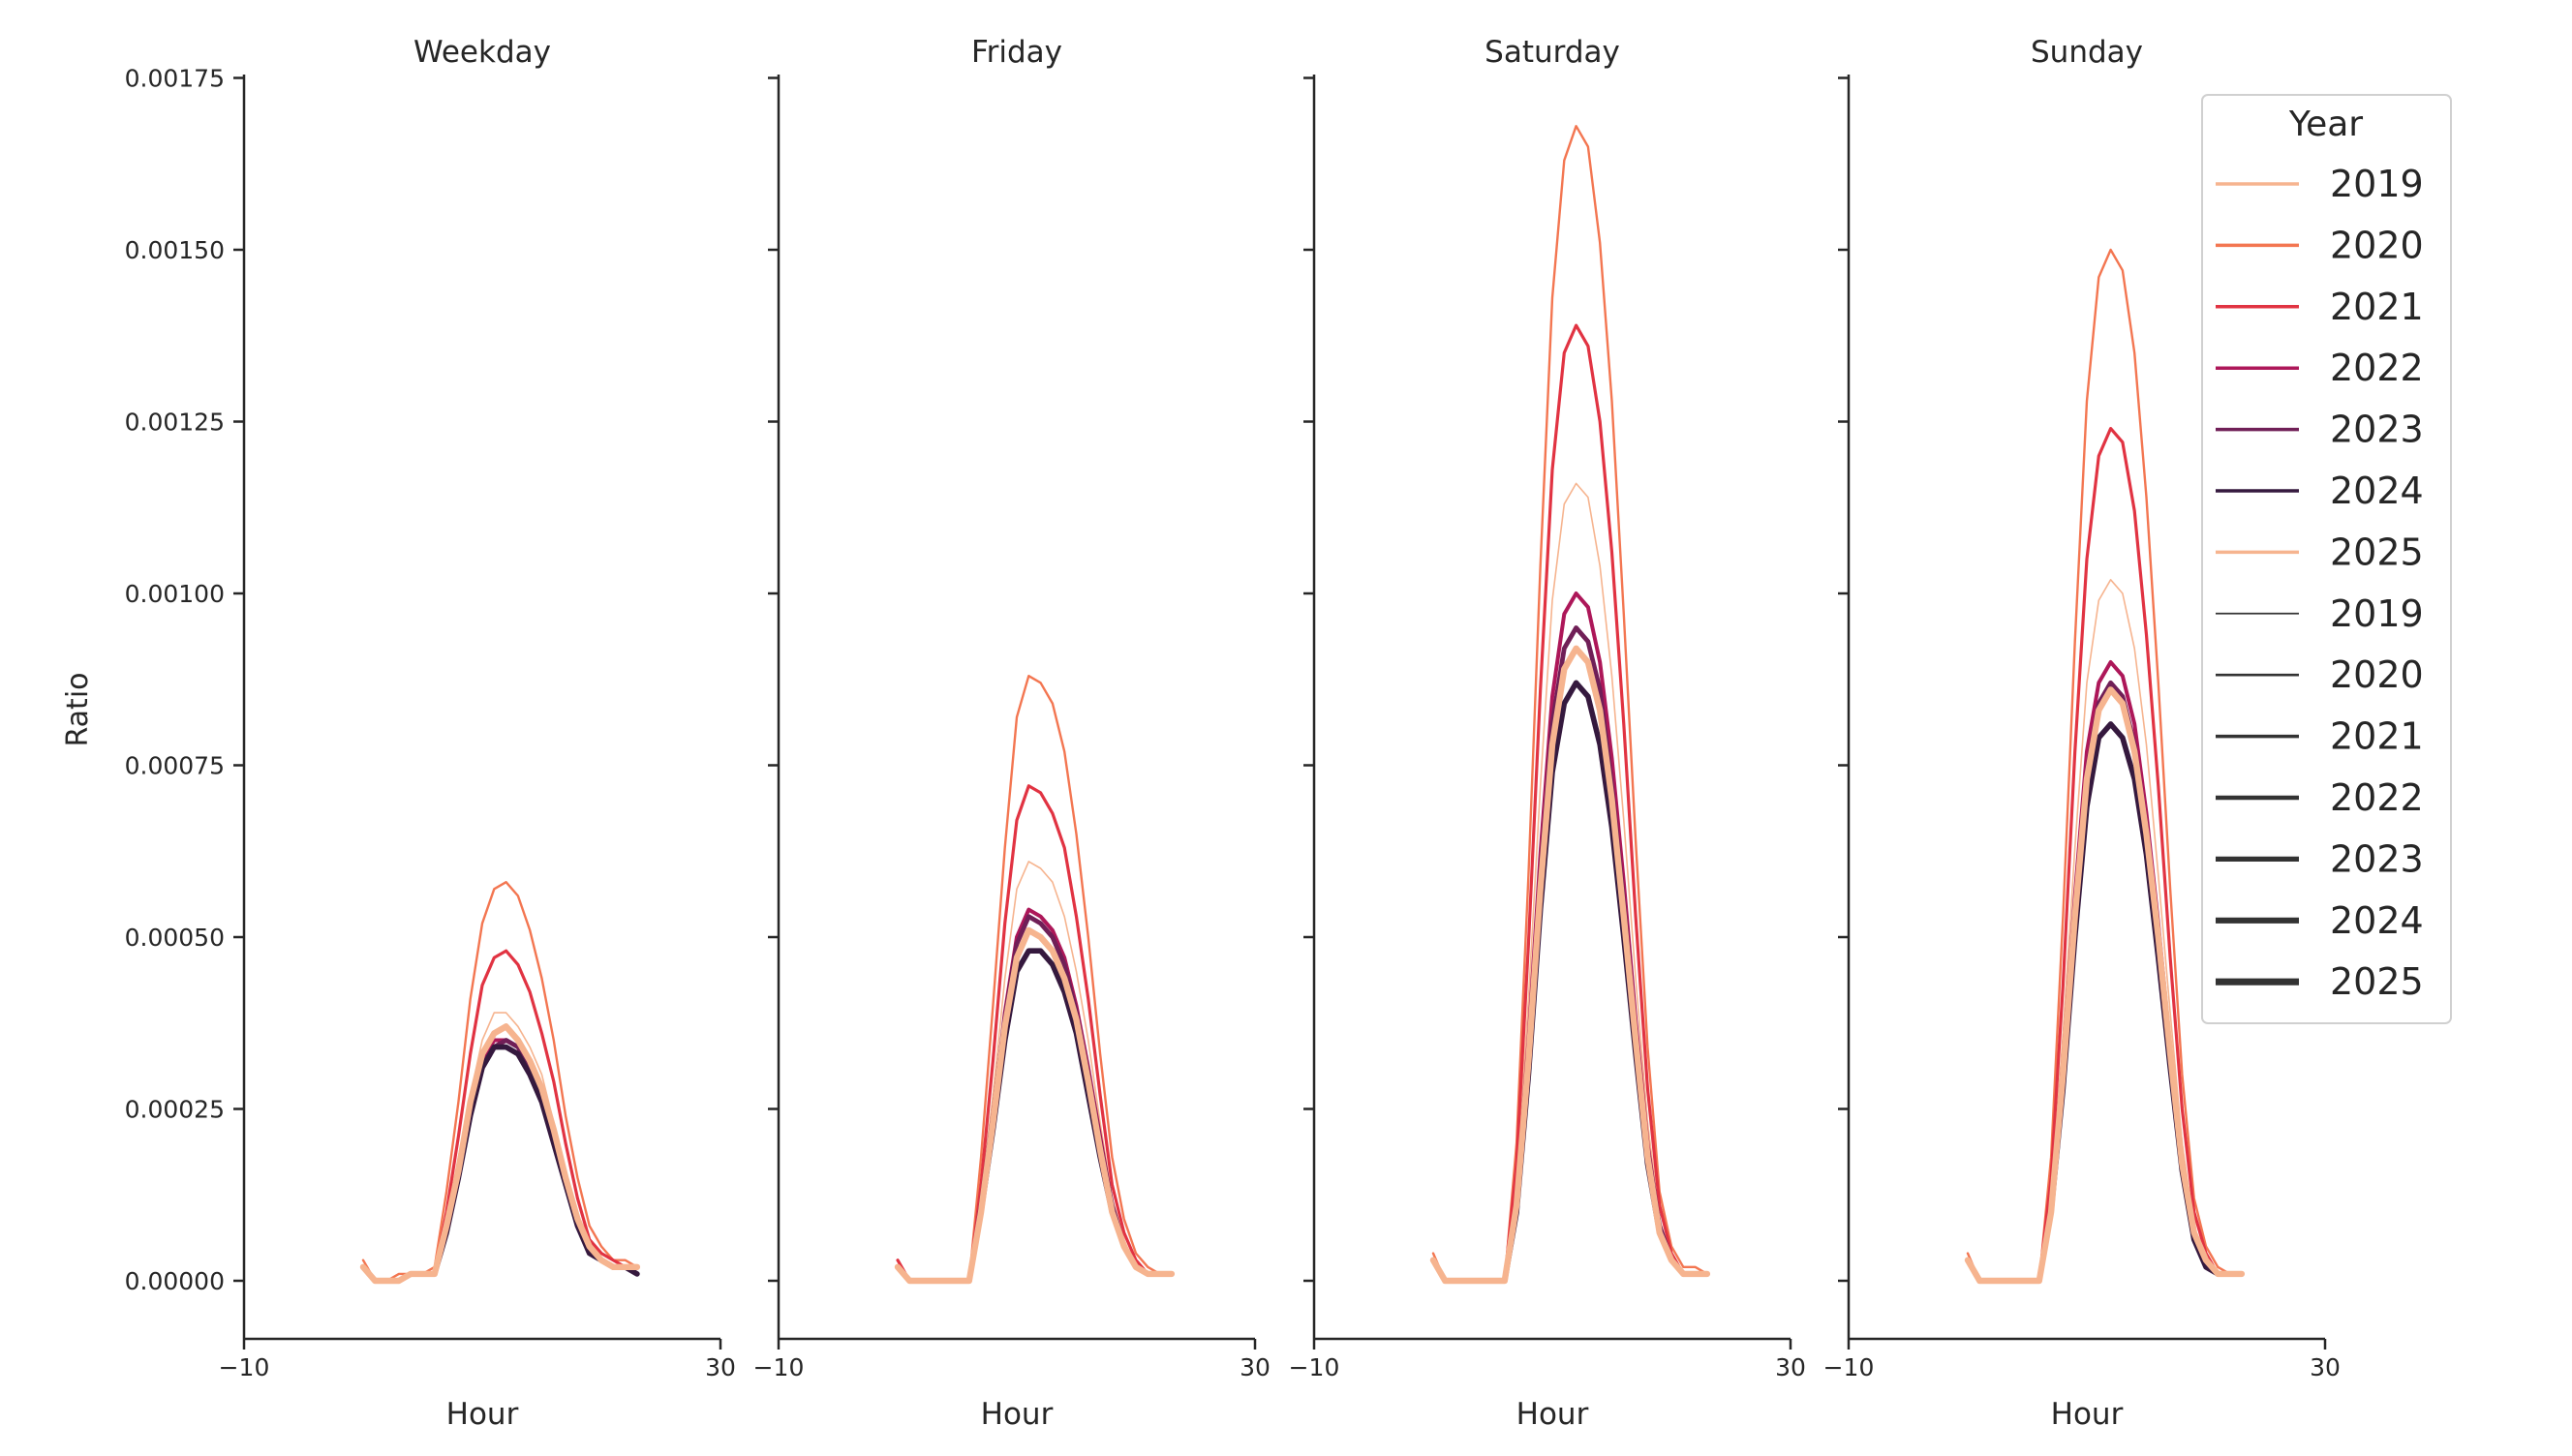 The image size is (2572, 1456). I want to click on y-tick-label: 0.00075, so click(175, 766).